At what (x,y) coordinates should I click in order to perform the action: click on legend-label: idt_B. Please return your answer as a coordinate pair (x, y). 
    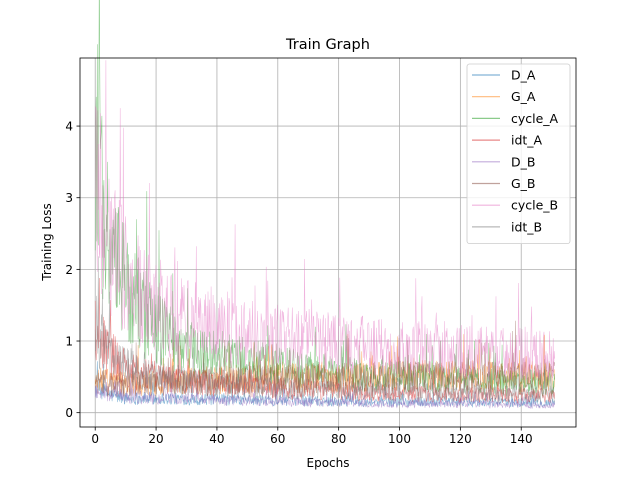
    Looking at the image, I should click on (526, 226).